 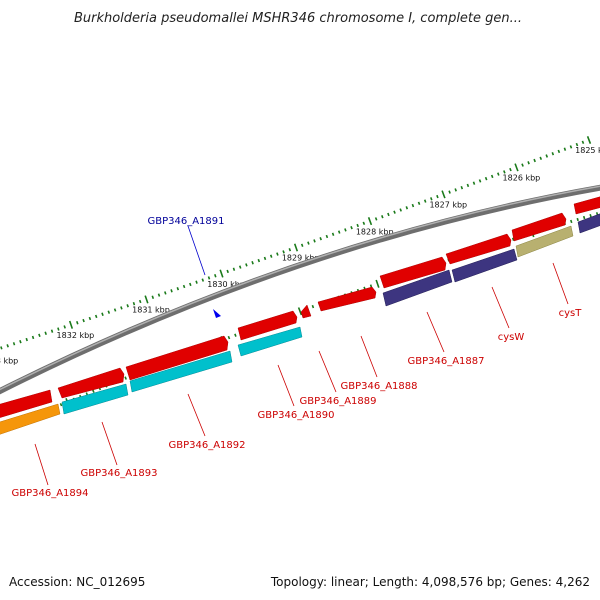 I want to click on gene-a1892-arrow, so click(x=177, y=358).